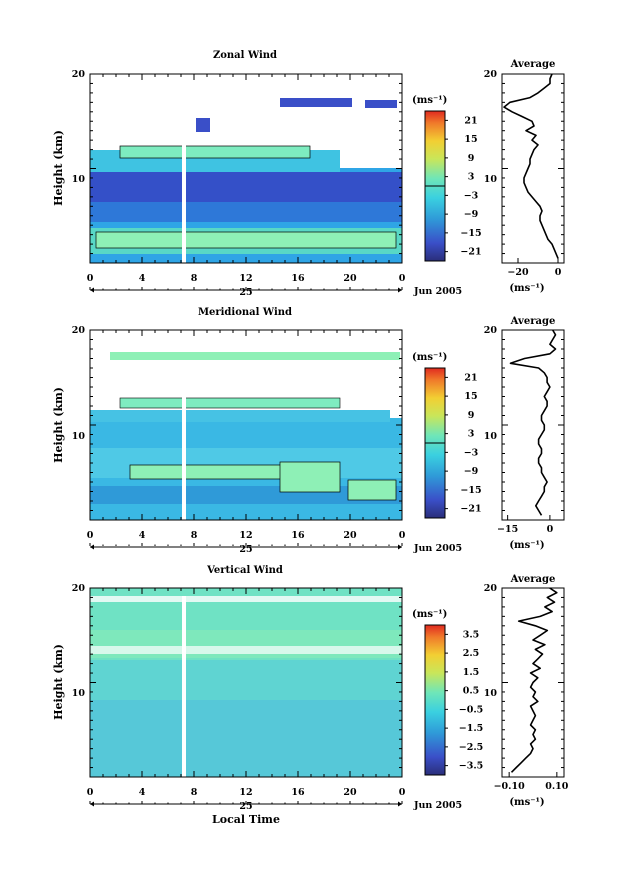 This screenshot has height=873, width=626. I want to click on zonal-xticks: 0 4 8 12 16 20 0, so click(246, 278).